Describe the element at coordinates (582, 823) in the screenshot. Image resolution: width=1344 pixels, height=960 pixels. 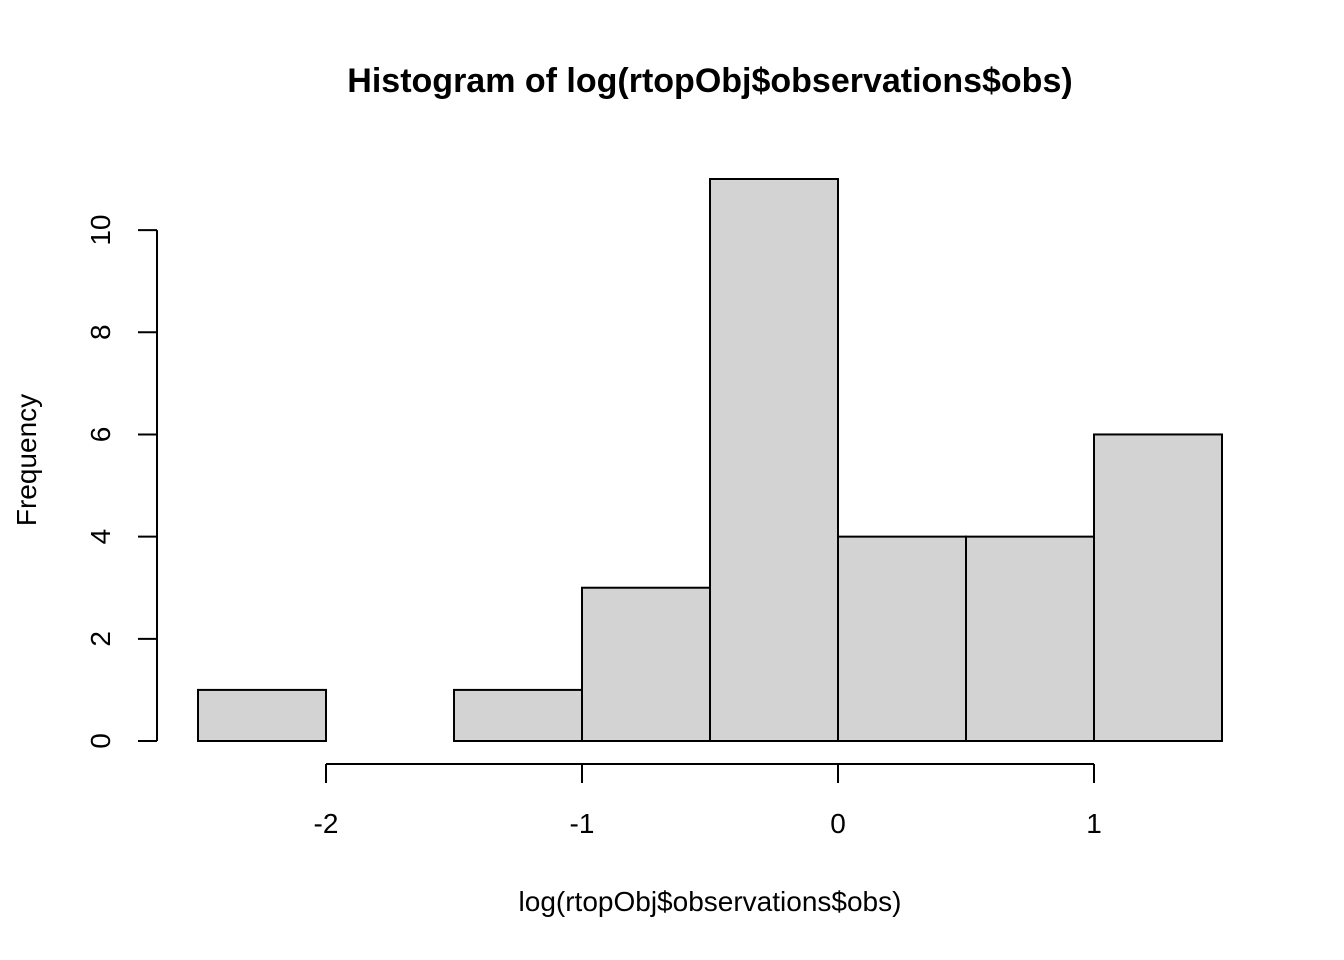
I see `x-tick-label: -1` at that location.